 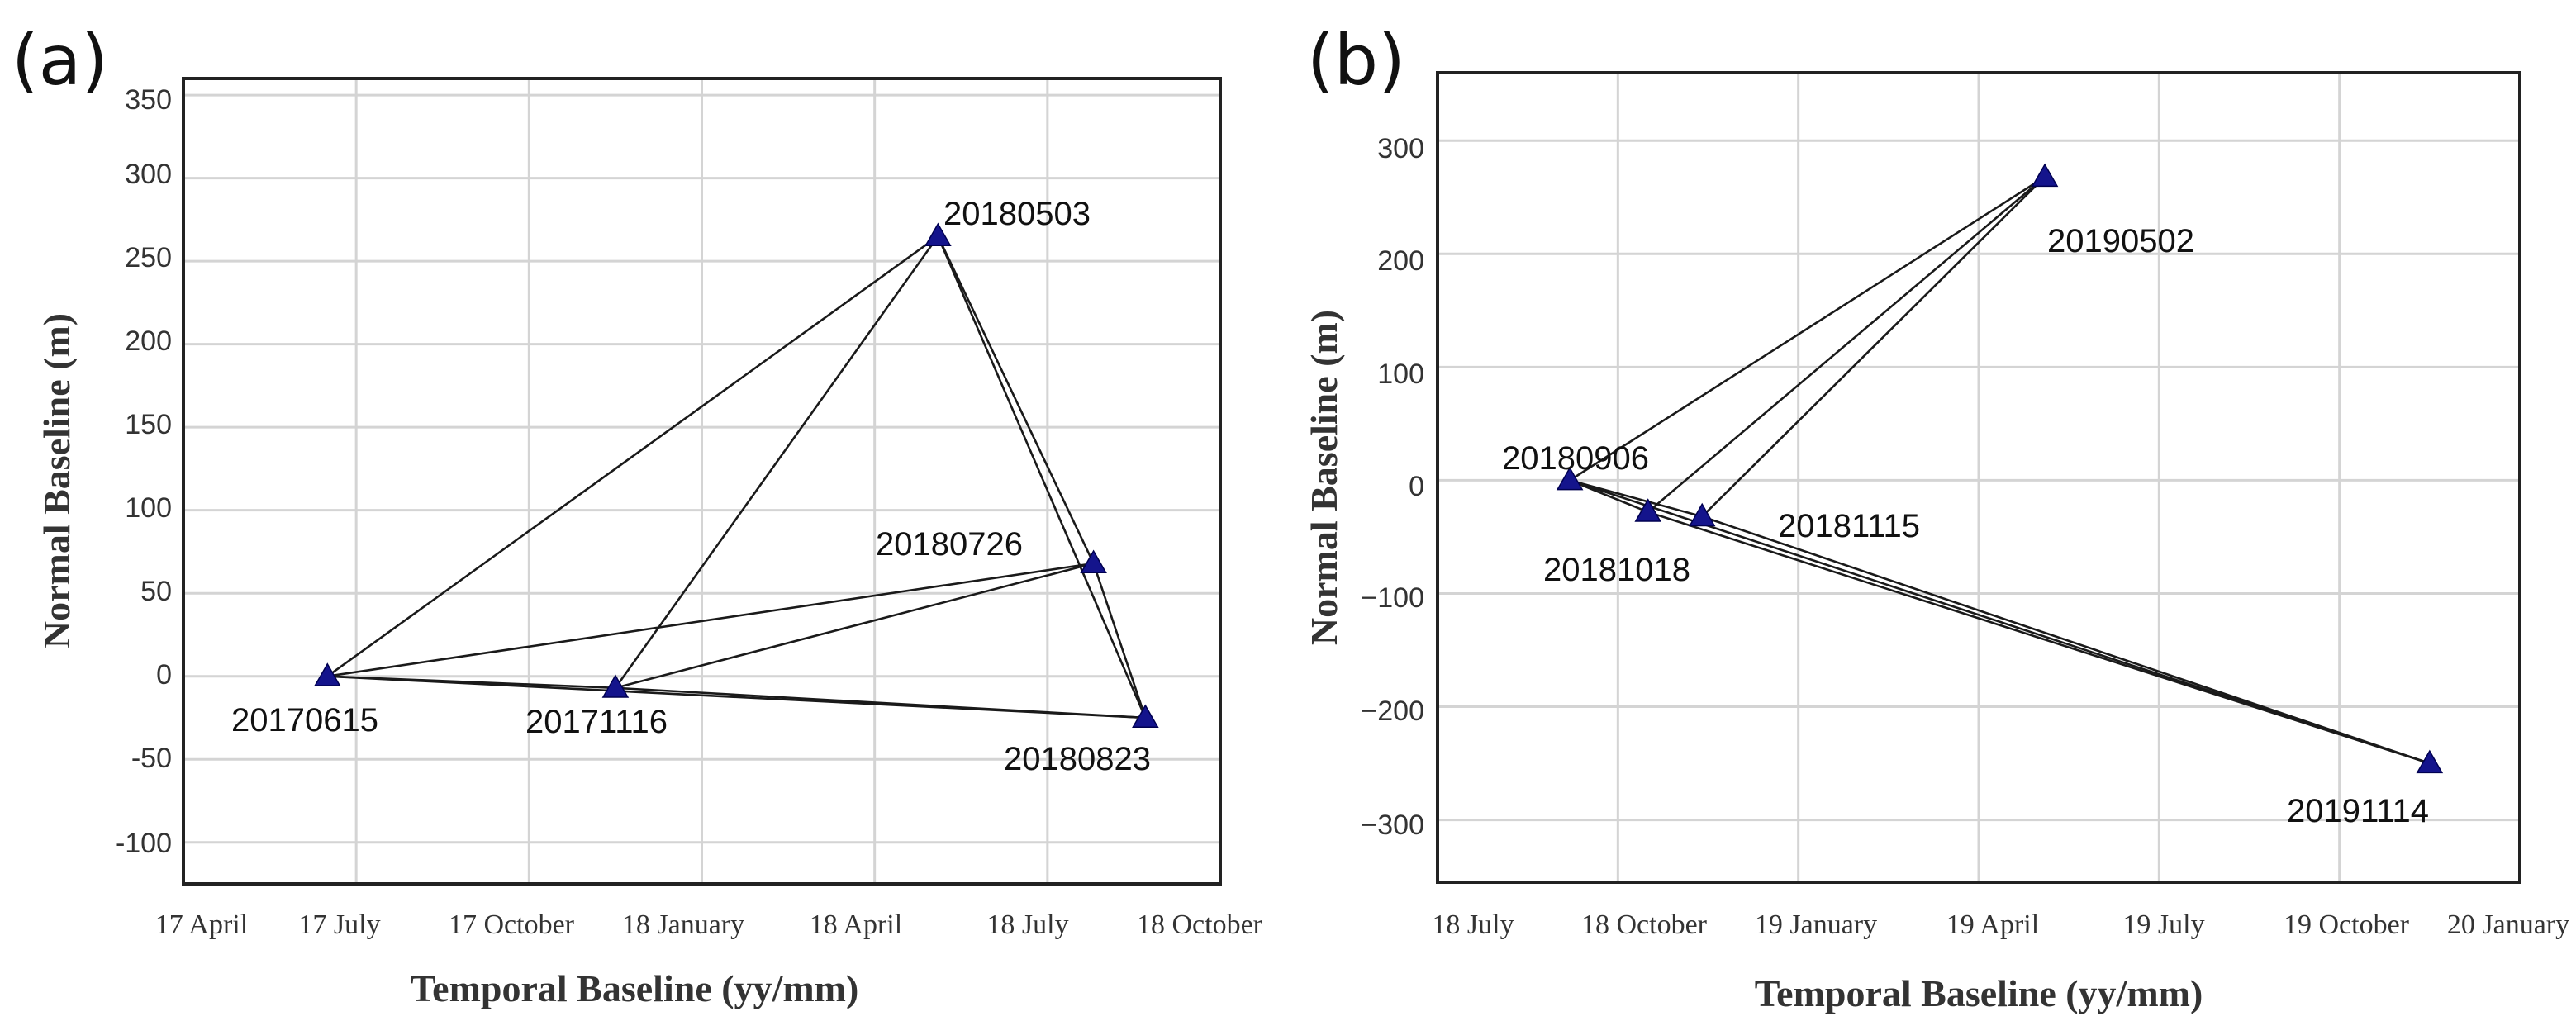 What do you see at coordinates (144, 844) in the screenshot?
I see `y-tick-label: -100` at bounding box center [144, 844].